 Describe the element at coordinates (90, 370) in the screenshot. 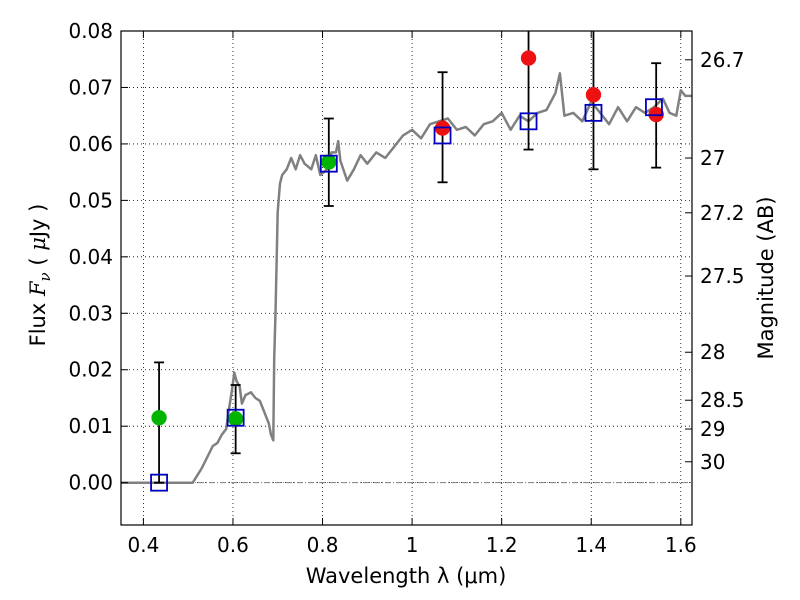

I see `y-tick-label: 0.02` at that location.